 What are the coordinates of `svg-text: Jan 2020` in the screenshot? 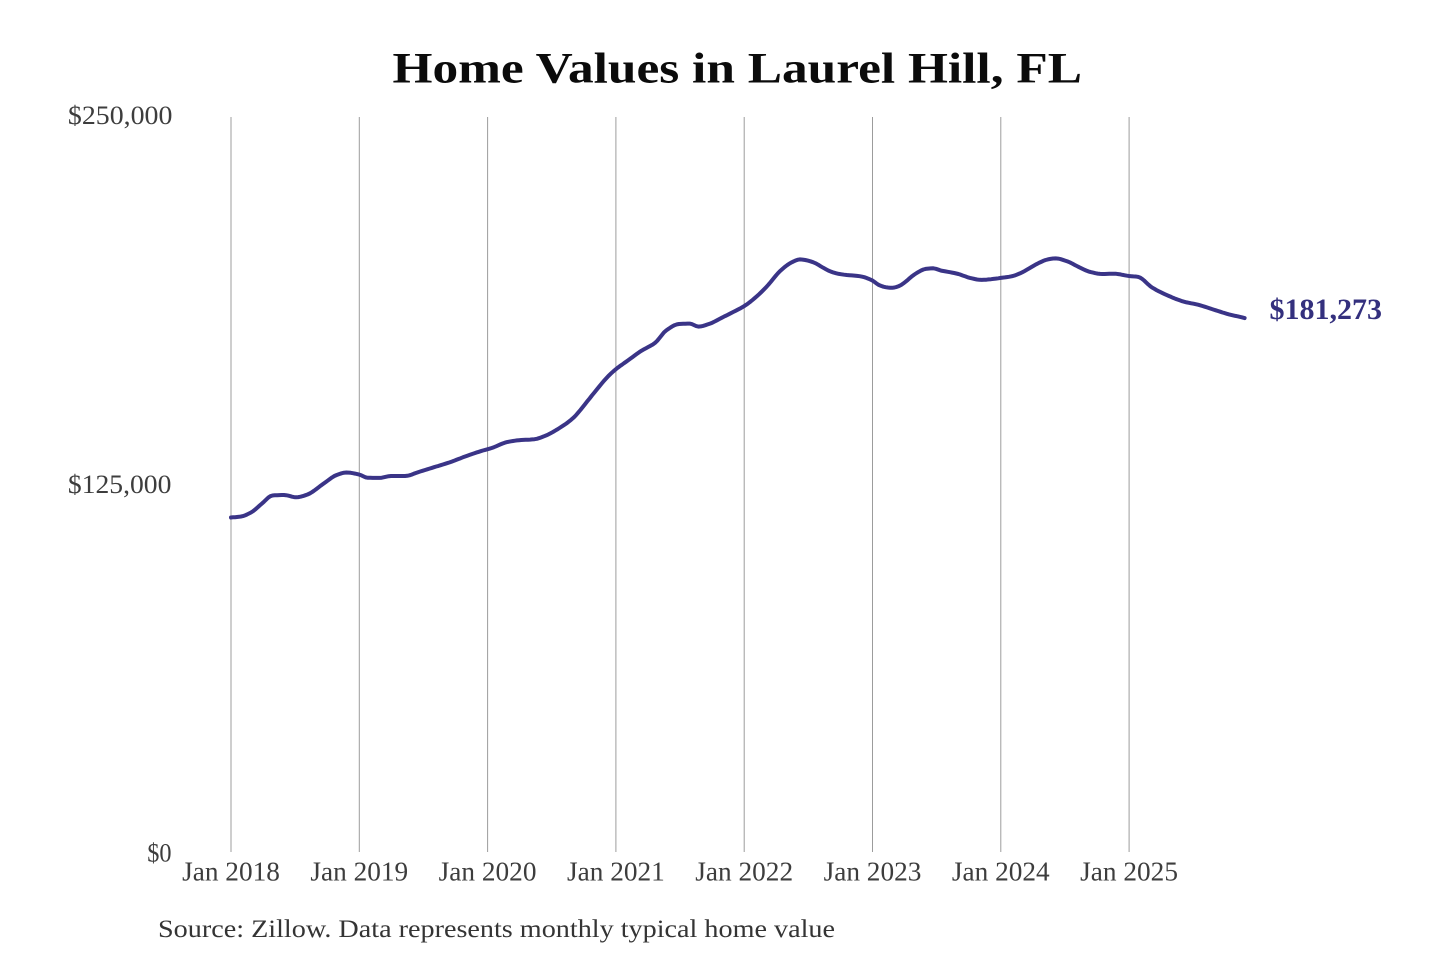 It's located at (488, 871).